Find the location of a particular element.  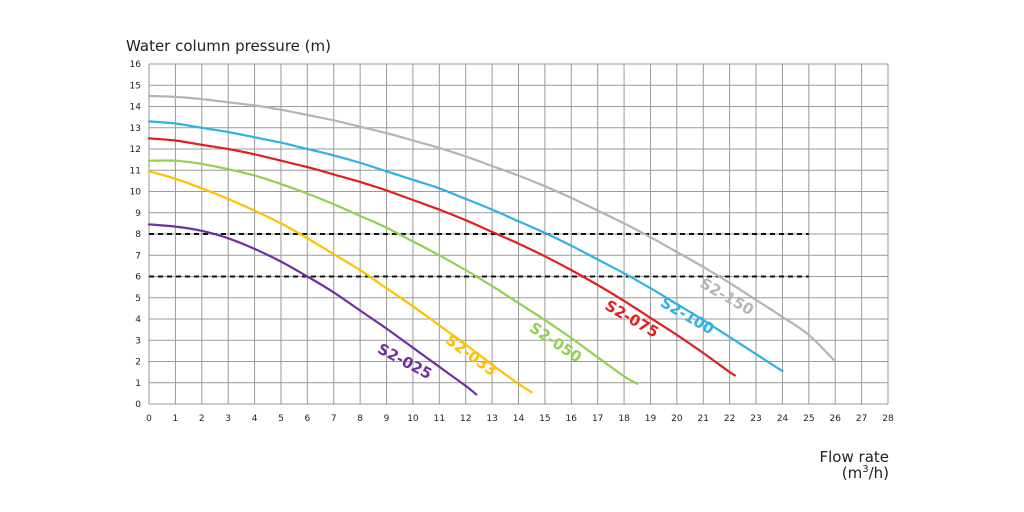

x-axis-label: Flow rate is located at coordinates (854, 457).